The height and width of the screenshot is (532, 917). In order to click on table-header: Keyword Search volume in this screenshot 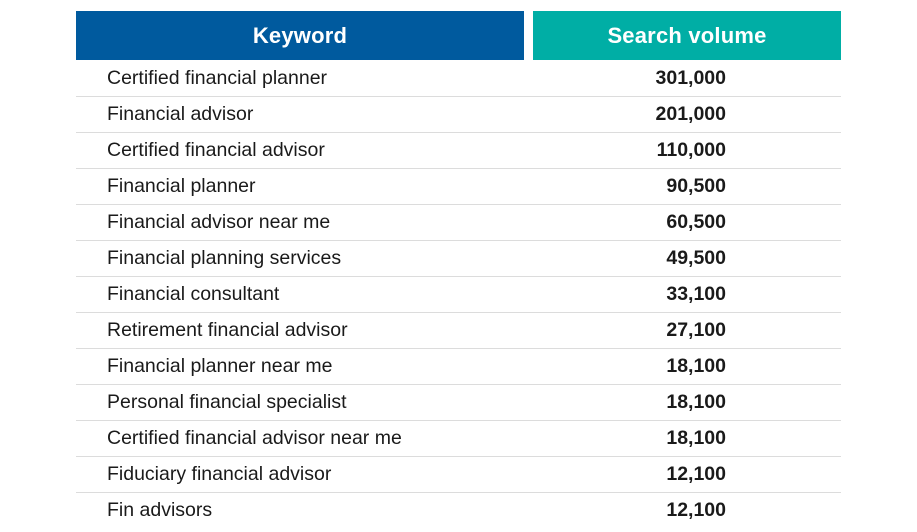, I will do `click(458, 35)`.